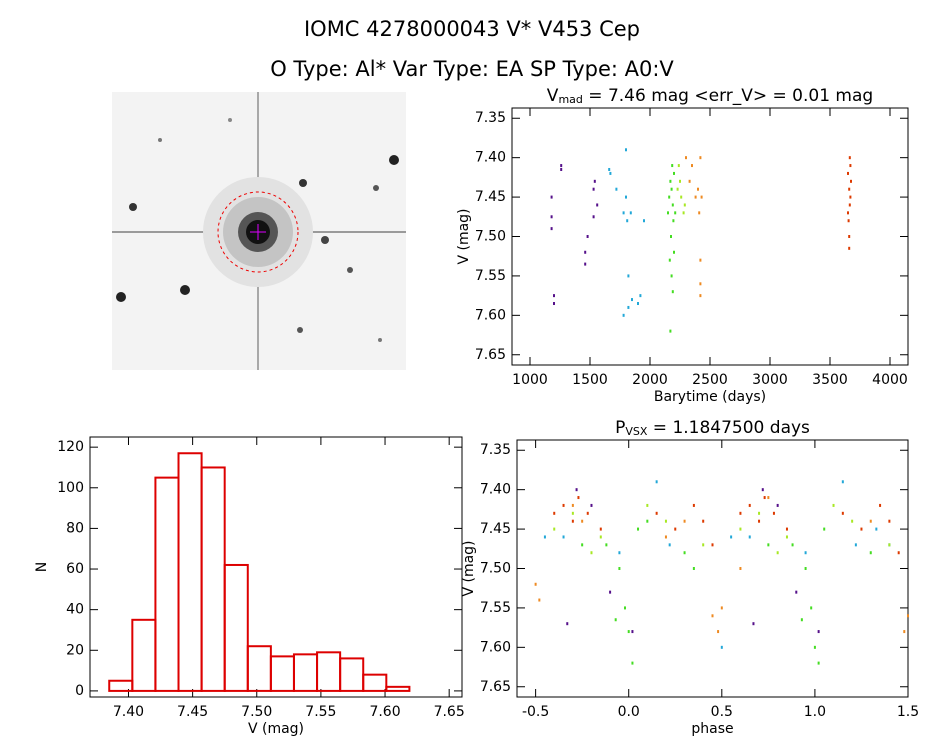 This screenshot has width=944, height=747. What do you see at coordinates (495, 569) in the screenshot?
I see `y-tick-label: 7.50` at bounding box center [495, 569].